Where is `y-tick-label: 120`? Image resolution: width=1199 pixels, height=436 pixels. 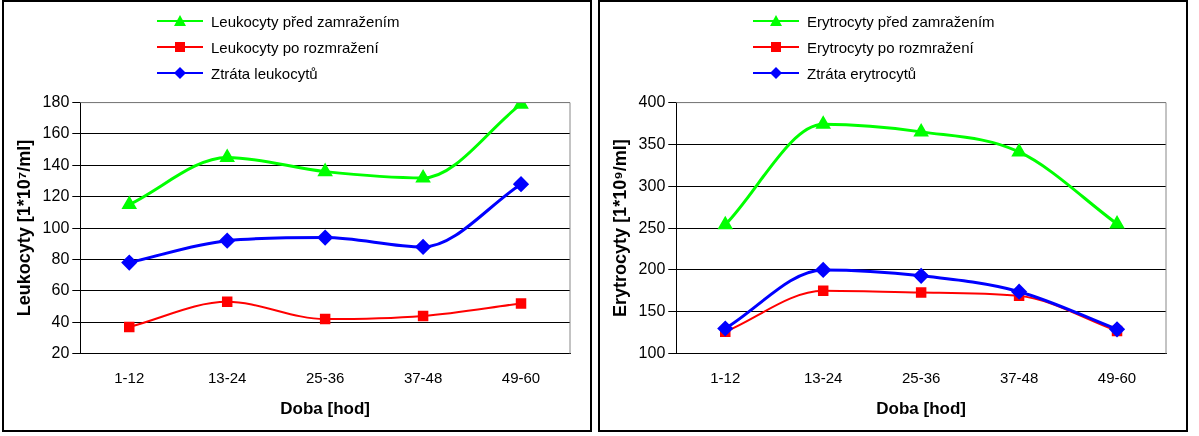
y-tick-label: 120 is located at coordinates (56, 196).